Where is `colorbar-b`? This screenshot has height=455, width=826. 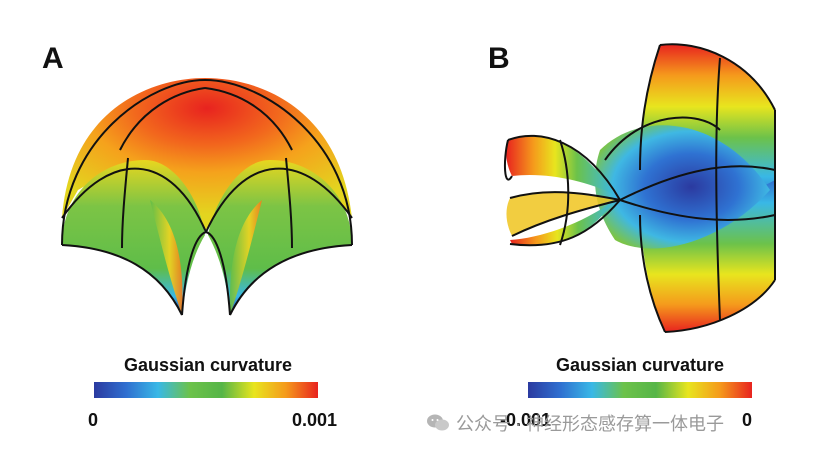 colorbar-b is located at coordinates (640, 390).